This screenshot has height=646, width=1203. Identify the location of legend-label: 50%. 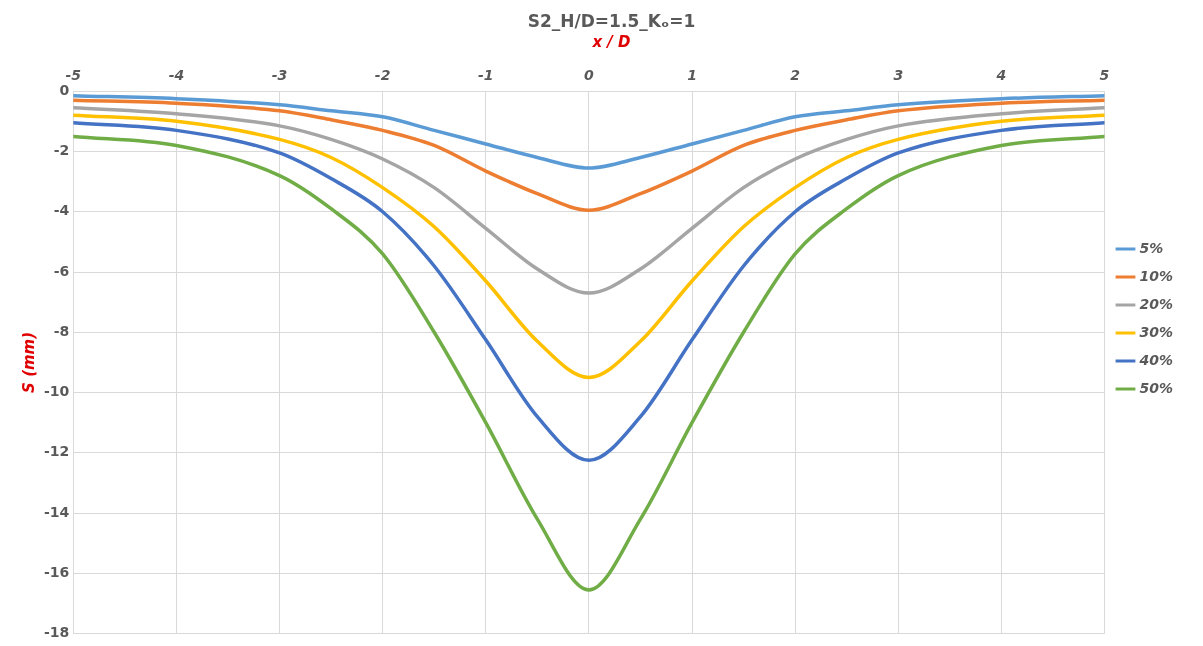
(1156, 387).